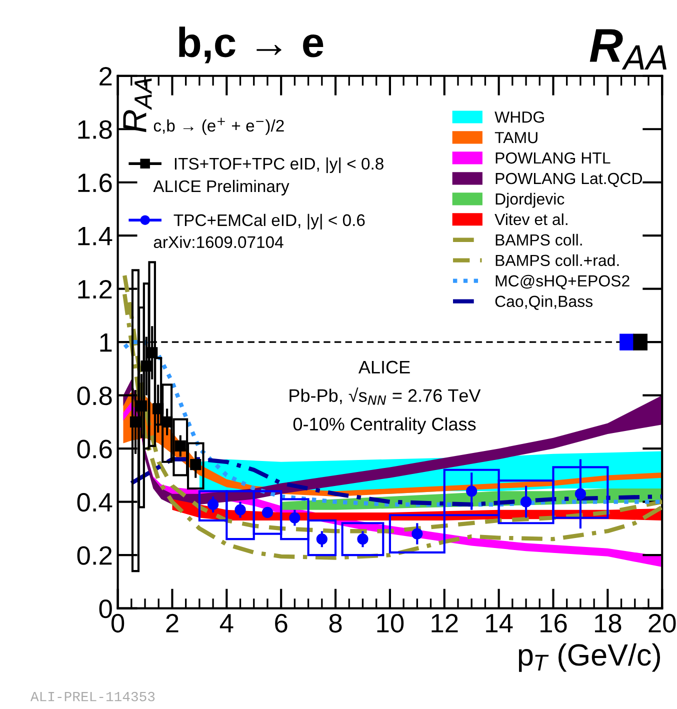 Image resolution: width=677 pixels, height=709 pixels. Describe the element at coordinates (279, 165) in the screenshot. I see `legend-label: ITS+TOF+TPC eID, |y| < 0.8` at that location.